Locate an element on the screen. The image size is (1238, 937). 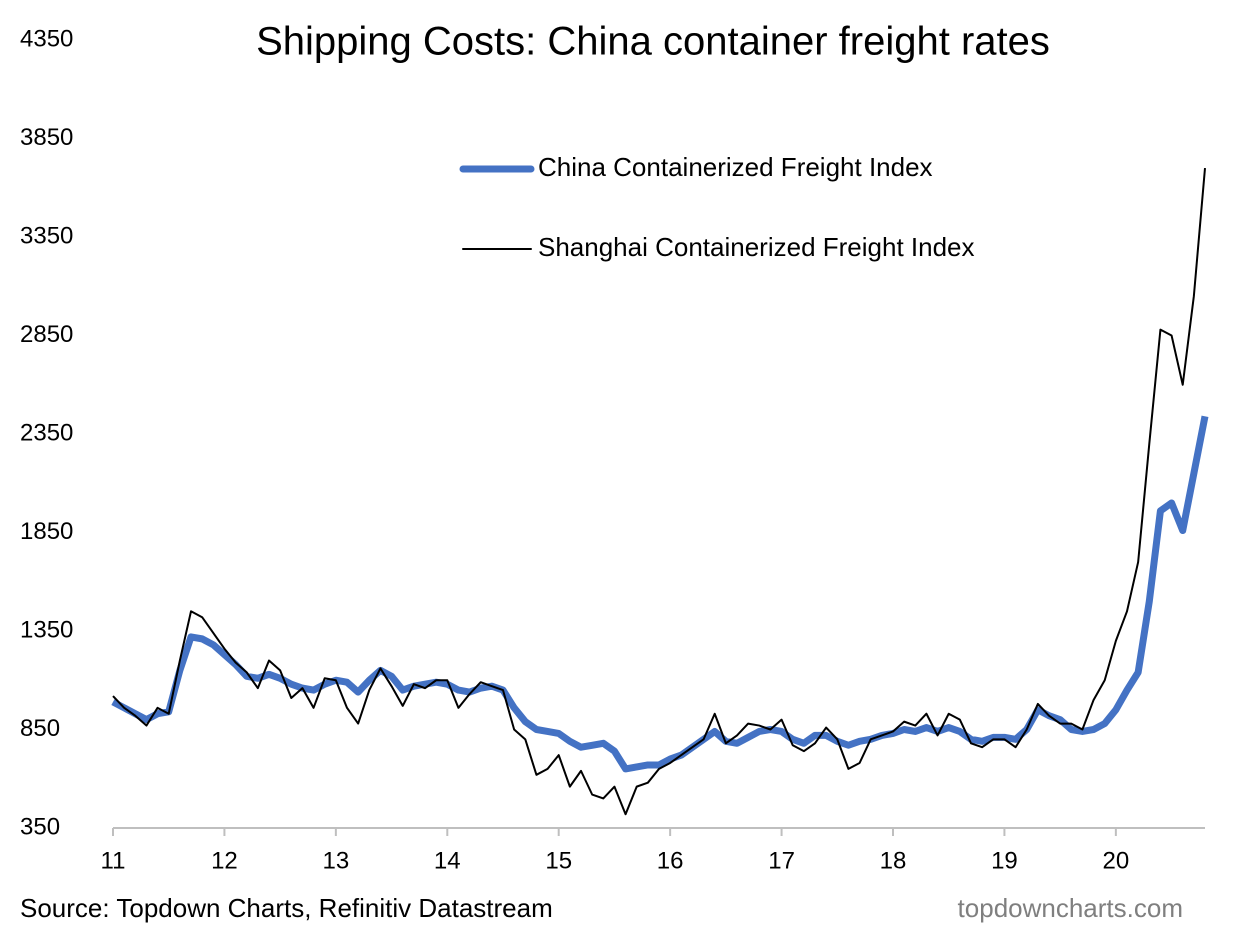
x-tick-label: 16 is located at coordinates (670, 860).